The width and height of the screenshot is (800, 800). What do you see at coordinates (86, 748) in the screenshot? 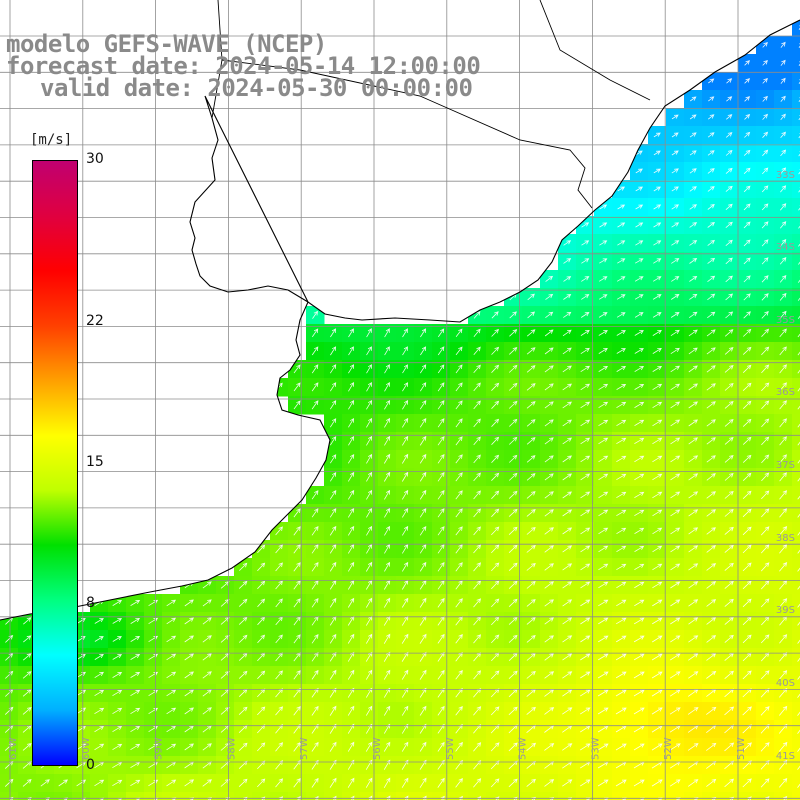
I see `longitude-label: 60W` at bounding box center [86, 748].